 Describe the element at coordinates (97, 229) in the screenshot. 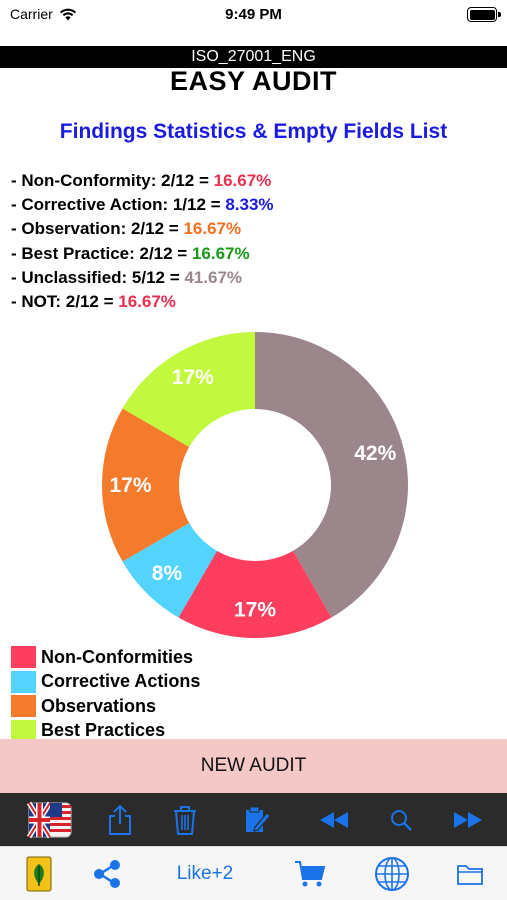

I see `stat-label: - Observation: 2/12 =` at that location.